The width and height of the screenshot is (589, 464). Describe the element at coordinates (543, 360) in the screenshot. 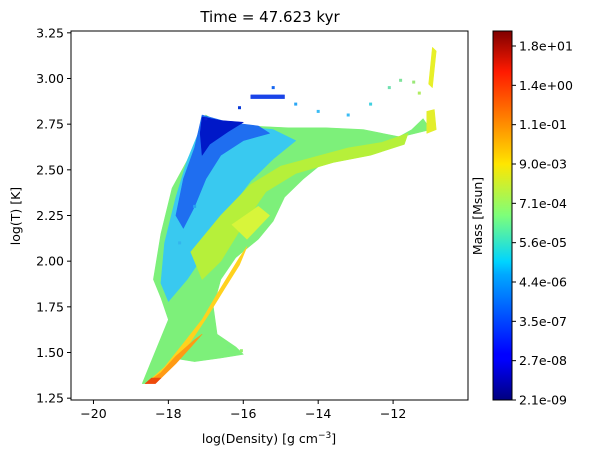

I see `colorbar-tick-label: 2.7e-08` at that location.